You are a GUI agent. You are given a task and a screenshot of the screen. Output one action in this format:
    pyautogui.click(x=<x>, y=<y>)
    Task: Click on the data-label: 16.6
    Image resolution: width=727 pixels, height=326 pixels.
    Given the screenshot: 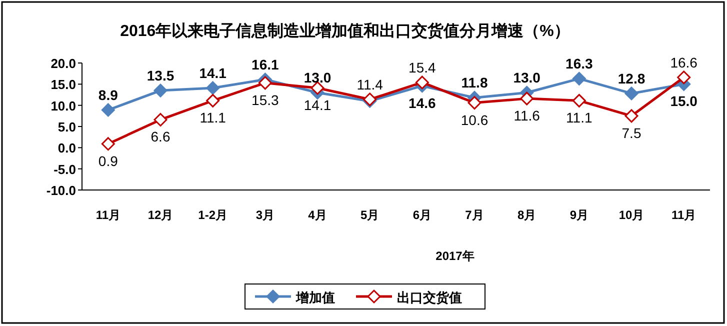 What is the action you would take?
    pyautogui.click(x=684, y=62)
    